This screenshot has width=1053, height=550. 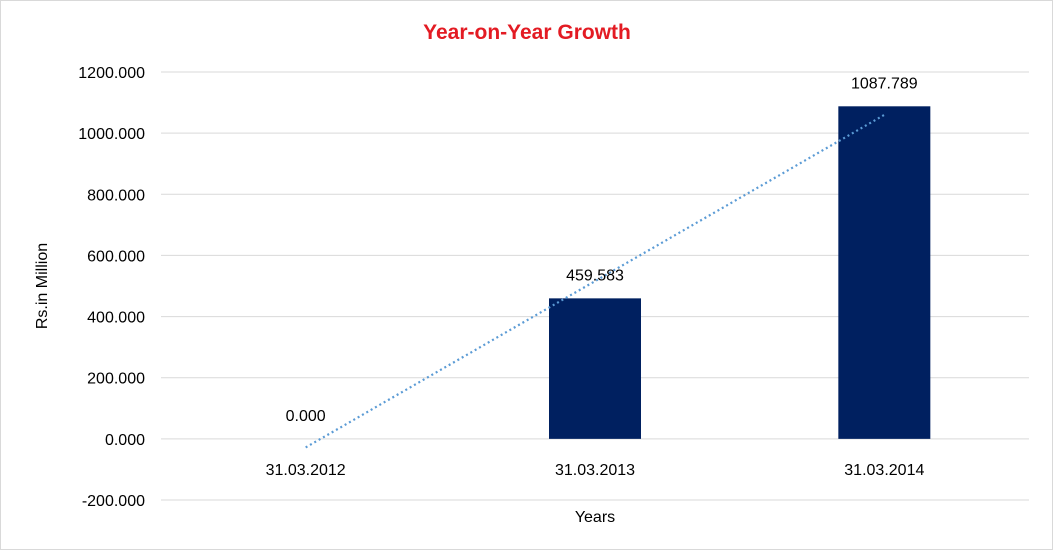 I want to click on x-axis-categories: 31.03.2012 31.03.2013 31.03.2014, so click(x=595, y=470).